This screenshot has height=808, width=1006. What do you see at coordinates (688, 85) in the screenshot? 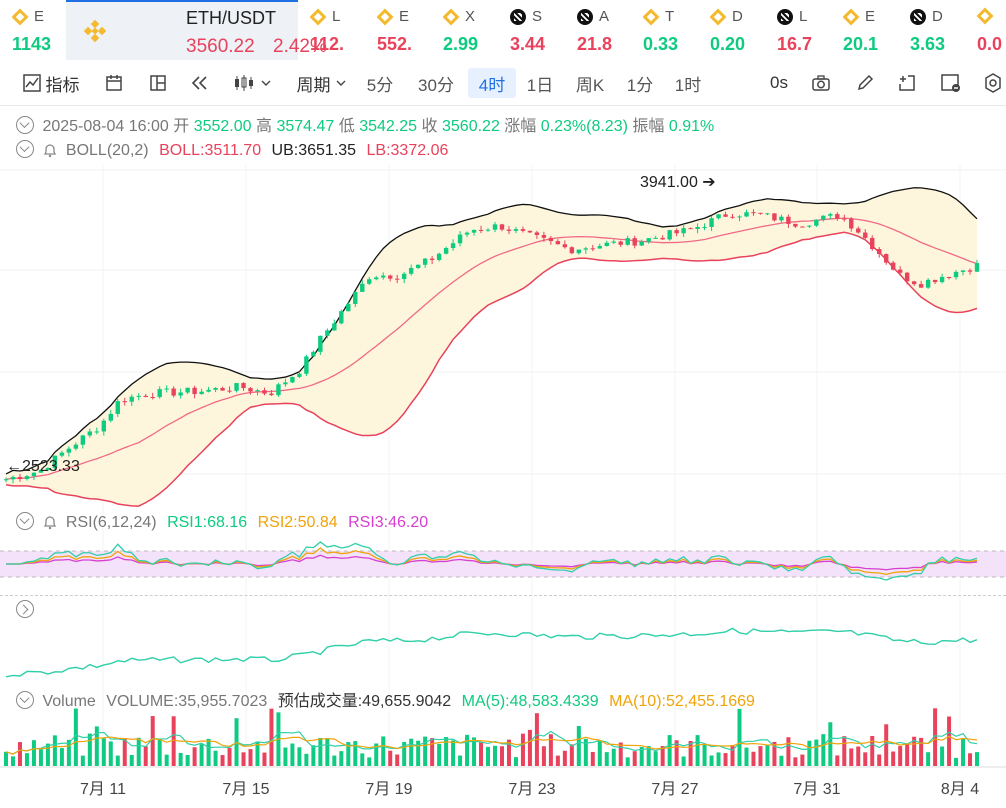
I see `interval-1h: 1时` at bounding box center [688, 85].